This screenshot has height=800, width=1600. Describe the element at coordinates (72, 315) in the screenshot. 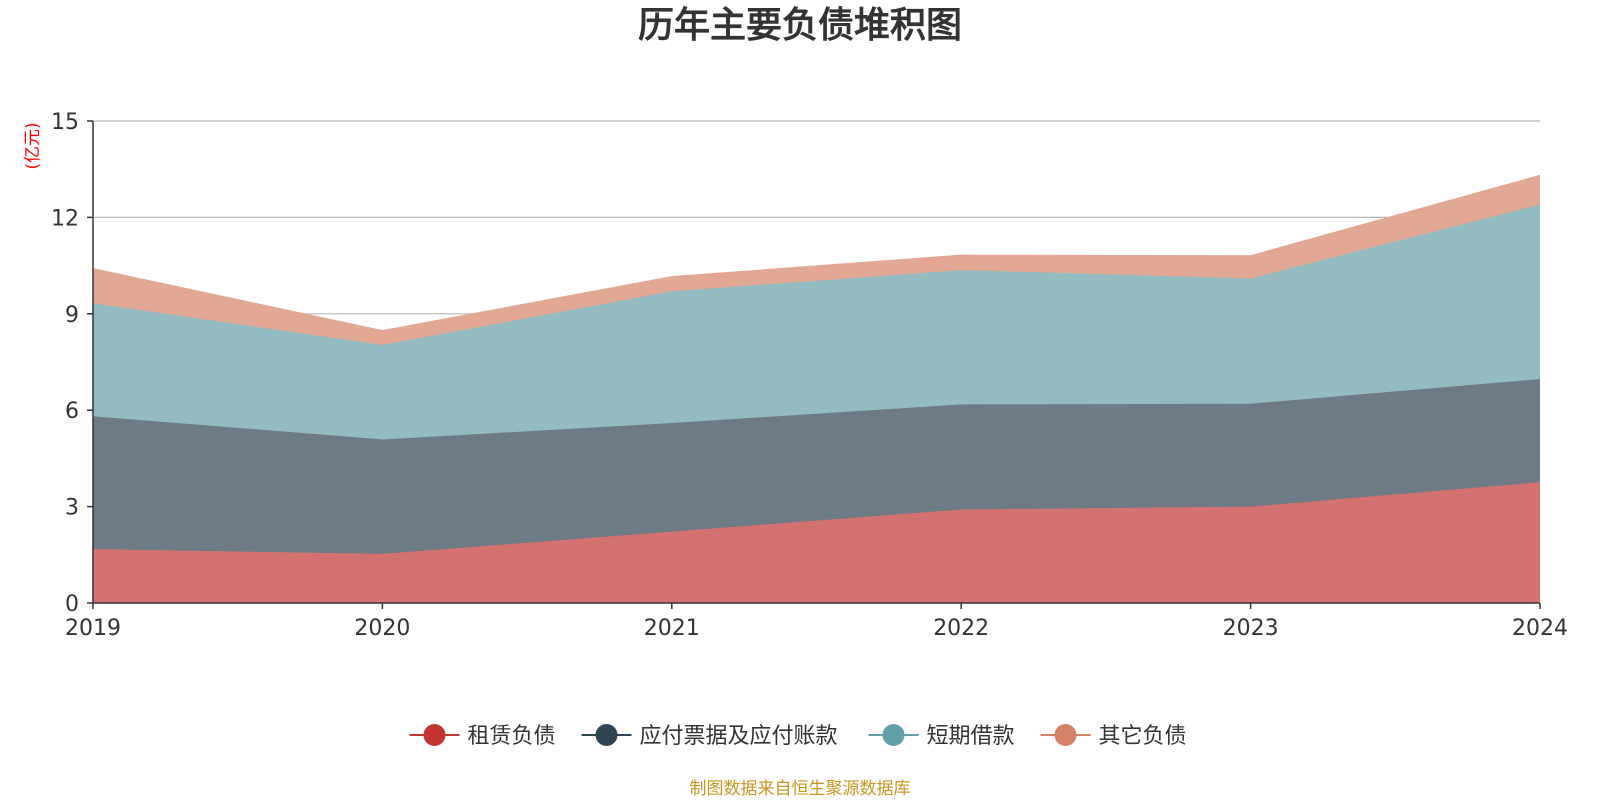

I see `y-tick-label: 9` at that location.